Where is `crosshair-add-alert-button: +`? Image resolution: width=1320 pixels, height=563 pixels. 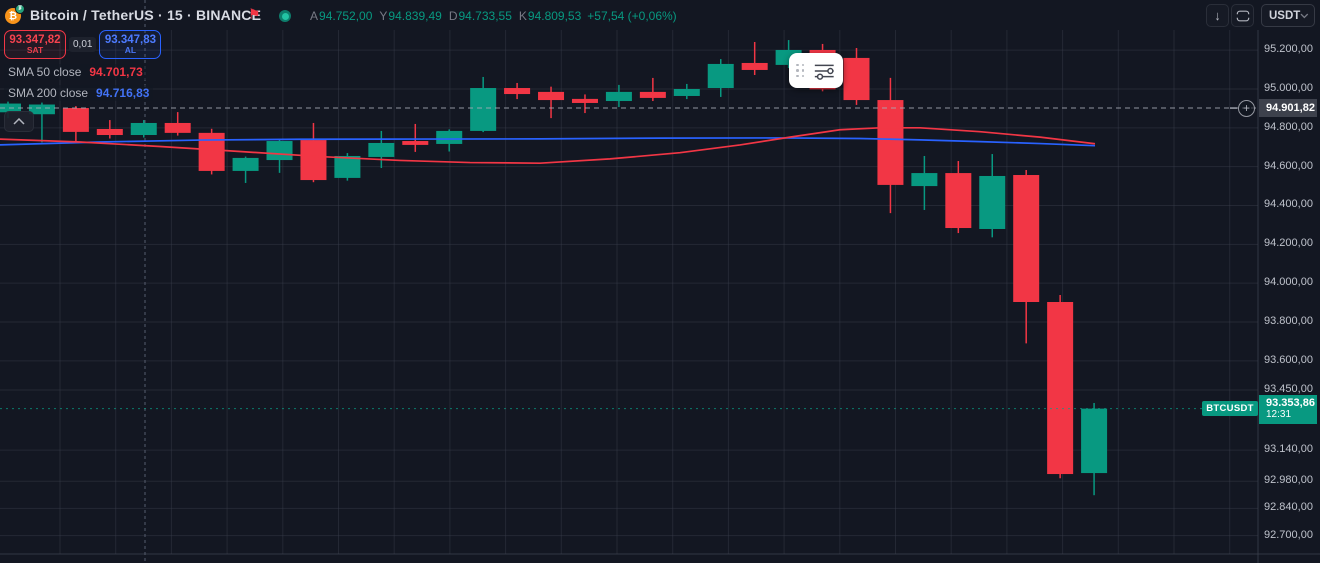 crosshair-add-alert-button: + is located at coordinates (1246, 108).